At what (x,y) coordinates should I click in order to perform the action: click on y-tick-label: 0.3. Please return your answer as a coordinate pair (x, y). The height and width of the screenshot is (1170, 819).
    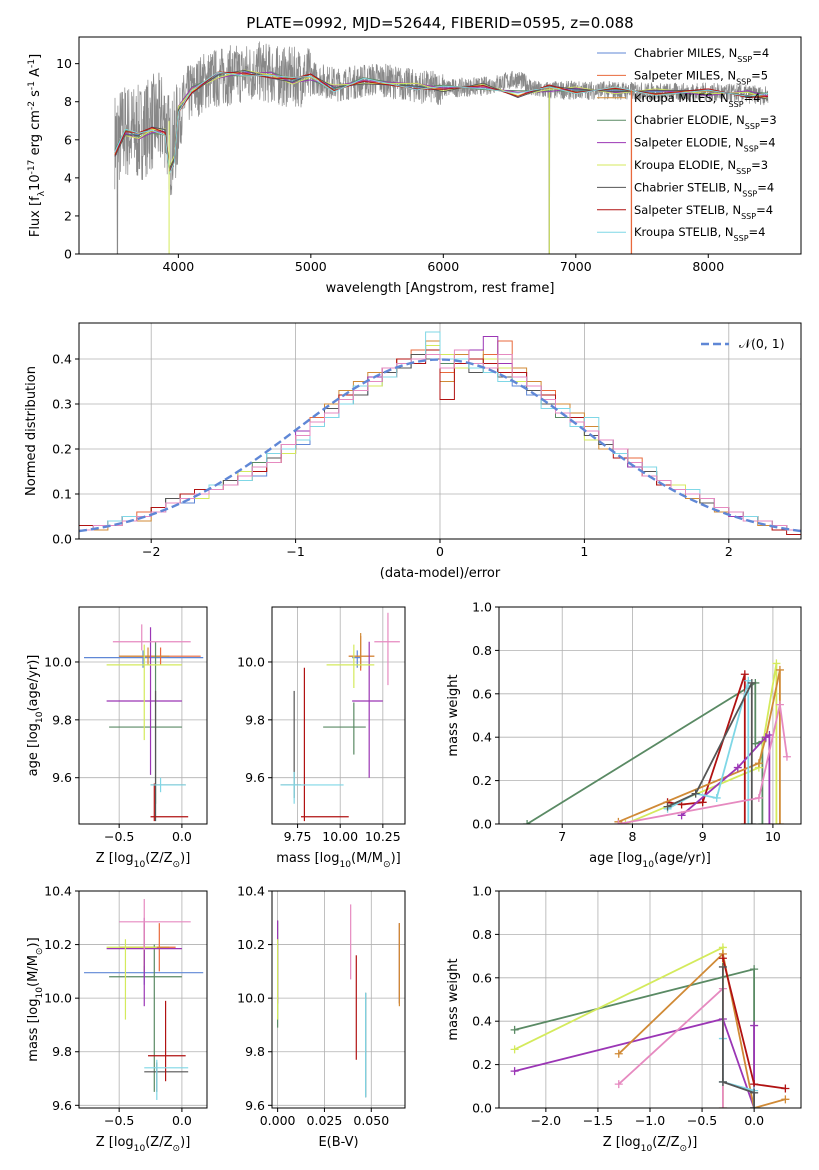
    Looking at the image, I should click on (62, 404).